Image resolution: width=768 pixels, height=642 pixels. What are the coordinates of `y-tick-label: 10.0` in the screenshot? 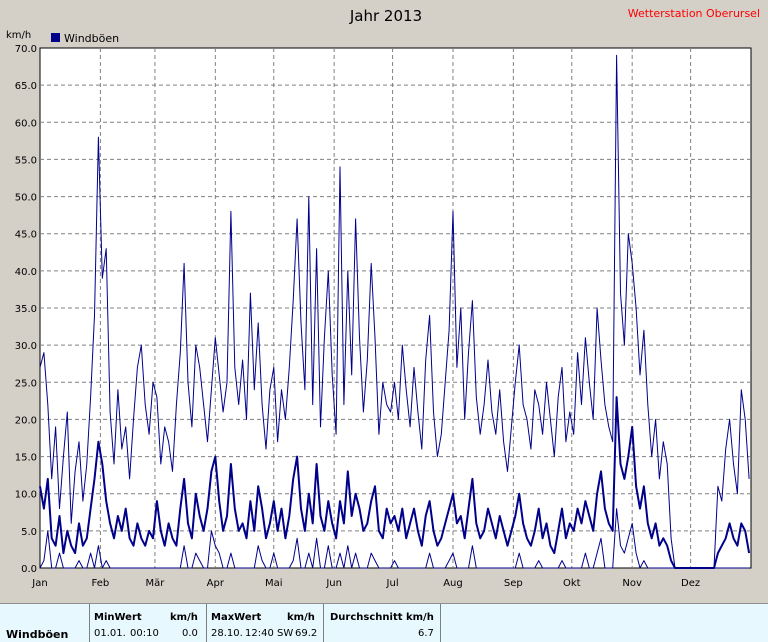 It's located at (26, 495).